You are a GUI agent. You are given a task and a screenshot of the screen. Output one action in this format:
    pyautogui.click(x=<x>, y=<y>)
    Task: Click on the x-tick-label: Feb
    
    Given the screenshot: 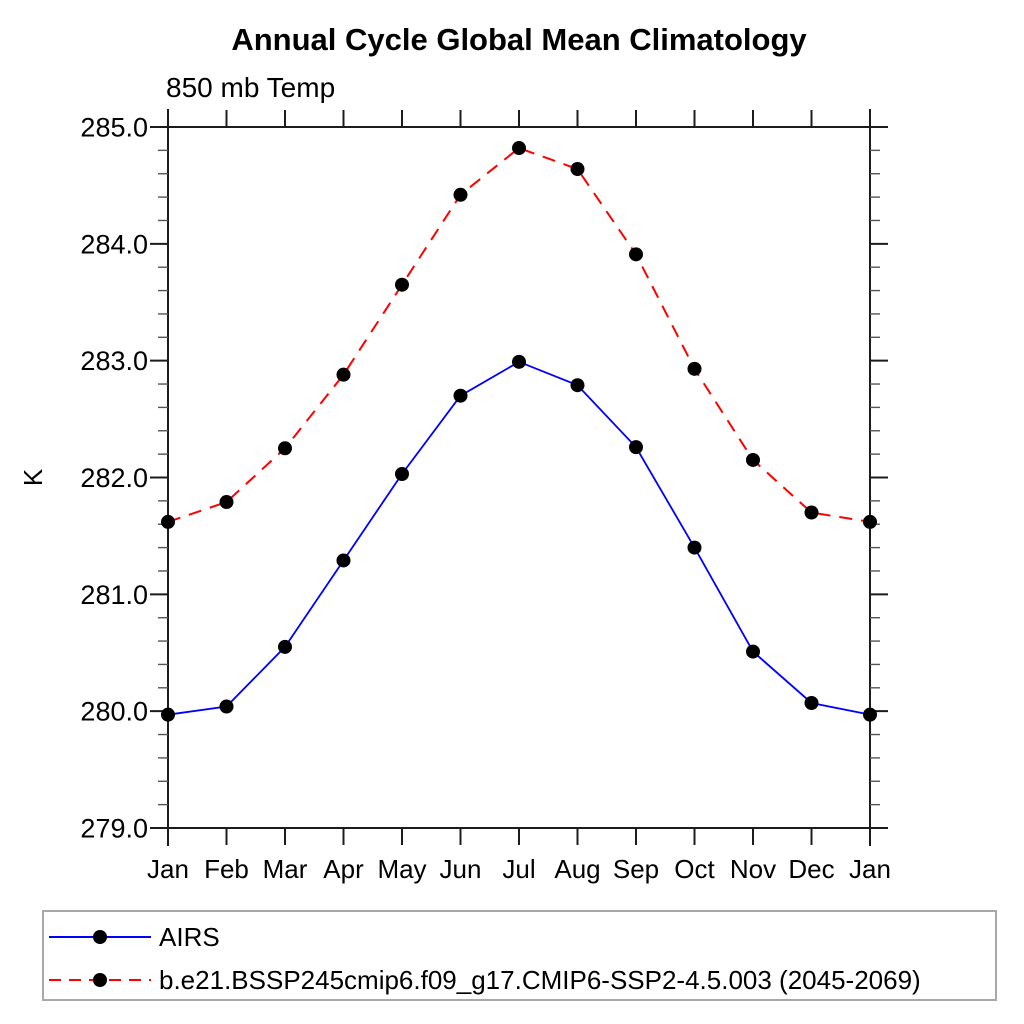 What is the action you would take?
    pyautogui.click(x=226, y=869)
    